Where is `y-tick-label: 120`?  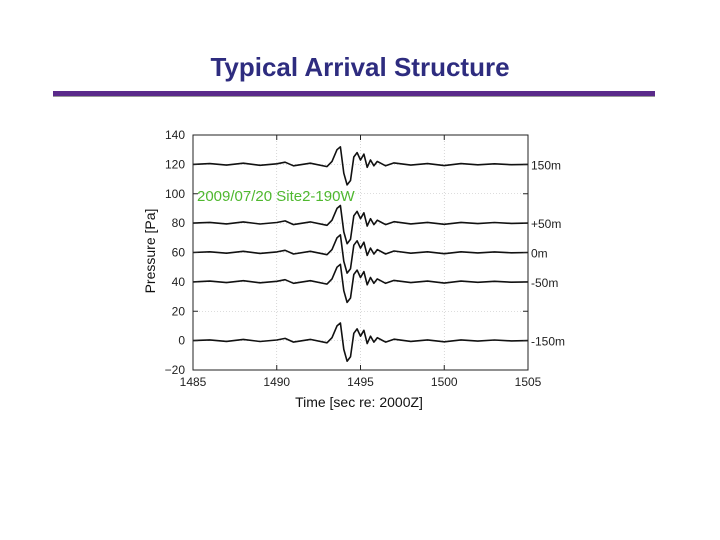 y-tick-label: 120 is located at coordinates (175, 164).